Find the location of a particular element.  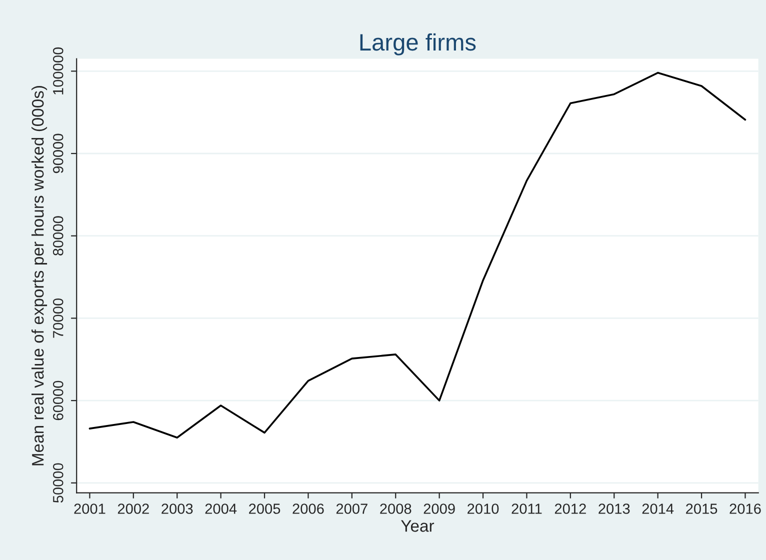

x-tick-label: 2012 is located at coordinates (570, 509).